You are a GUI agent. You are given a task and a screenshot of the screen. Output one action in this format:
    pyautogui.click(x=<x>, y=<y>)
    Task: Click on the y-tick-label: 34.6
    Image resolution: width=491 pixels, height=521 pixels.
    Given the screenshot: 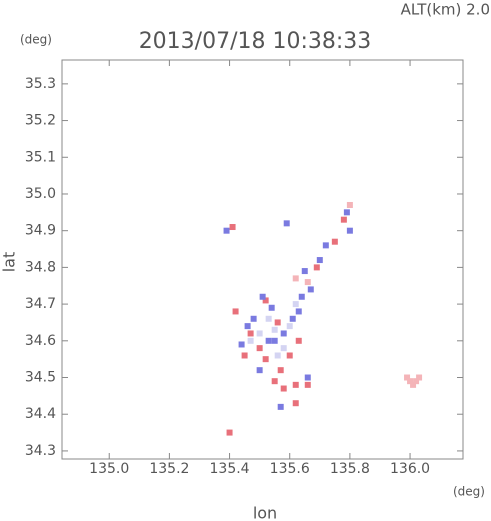 What is the action you would take?
    pyautogui.click(x=40, y=341)
    